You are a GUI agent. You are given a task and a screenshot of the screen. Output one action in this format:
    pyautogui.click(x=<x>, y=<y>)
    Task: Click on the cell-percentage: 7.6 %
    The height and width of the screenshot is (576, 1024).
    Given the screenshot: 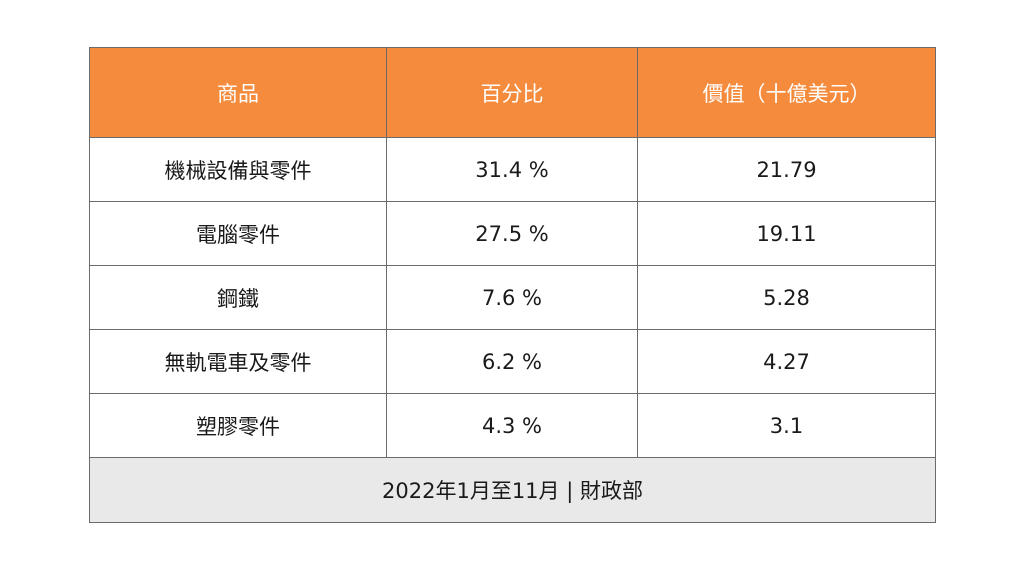 What is the action you would take?
    pyautogui.click(x=512, y=297)
    